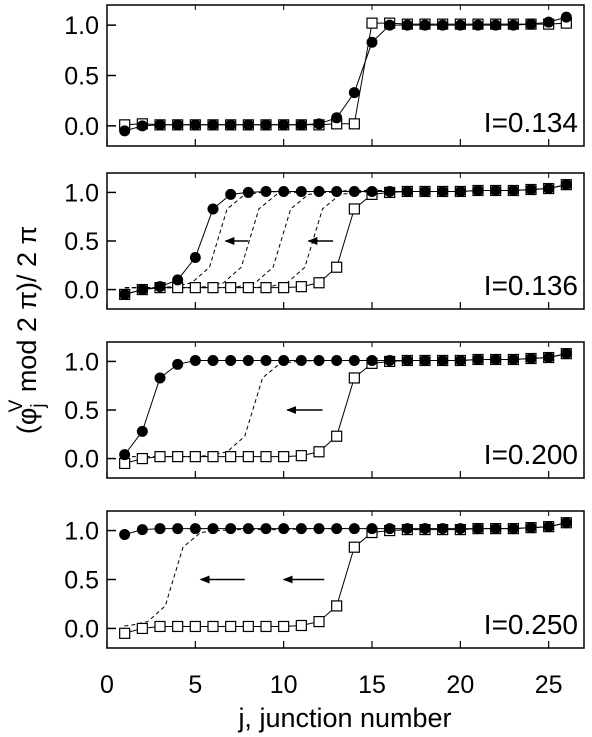 This screenshot has height=737, width=592. I want to click on y-axis-title-subscript: j, so click(38, 405).